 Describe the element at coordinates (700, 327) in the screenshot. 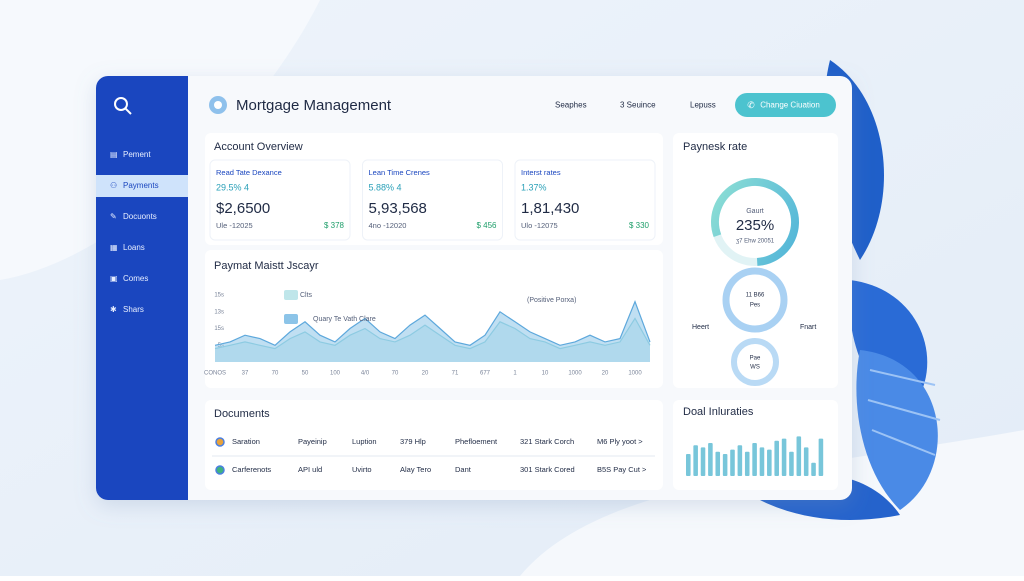

I see `side-label: Heert` at that location.